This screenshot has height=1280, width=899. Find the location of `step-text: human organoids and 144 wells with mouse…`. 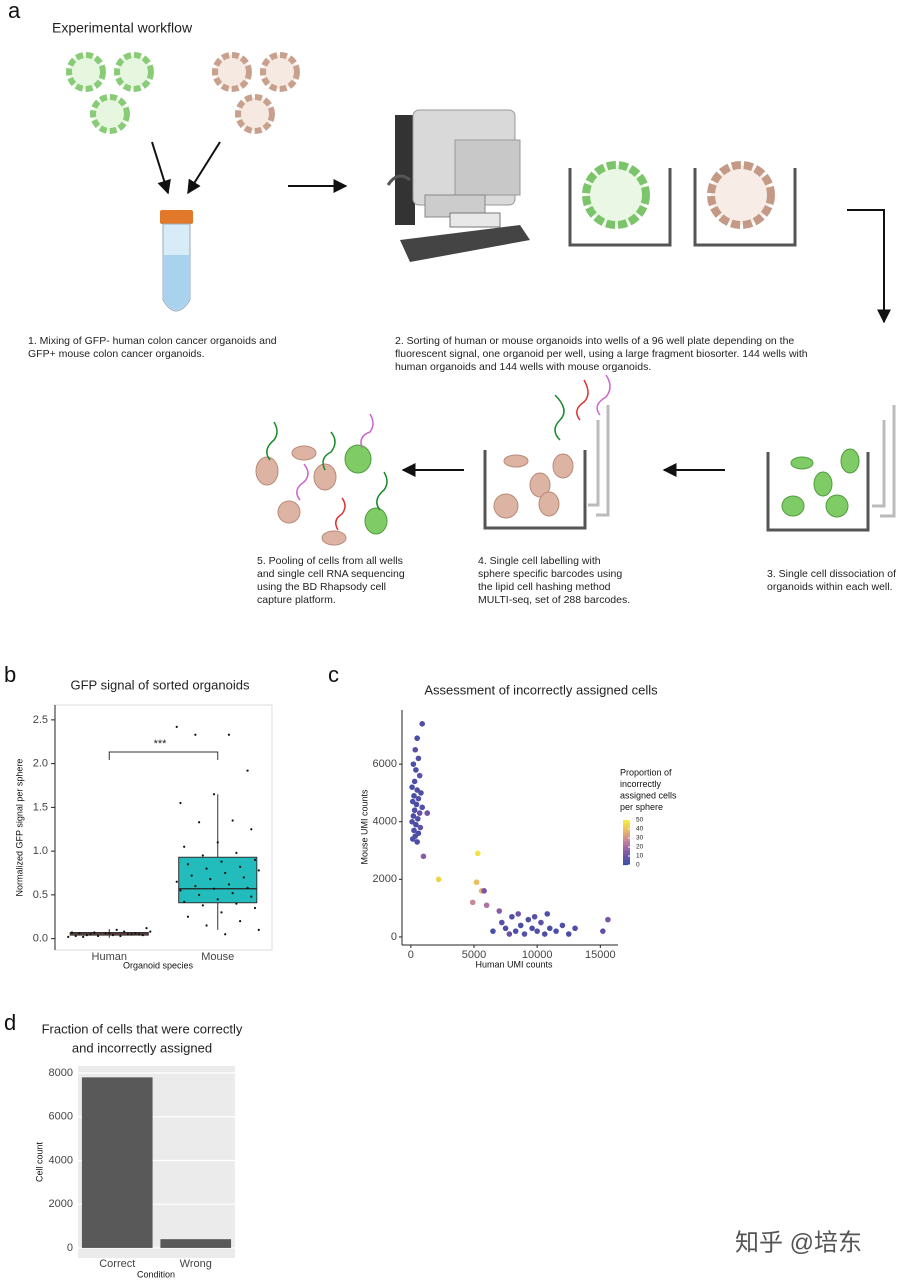

step-text: human organoids and 144 wells with mouse… is located at coordinates (523, 367).